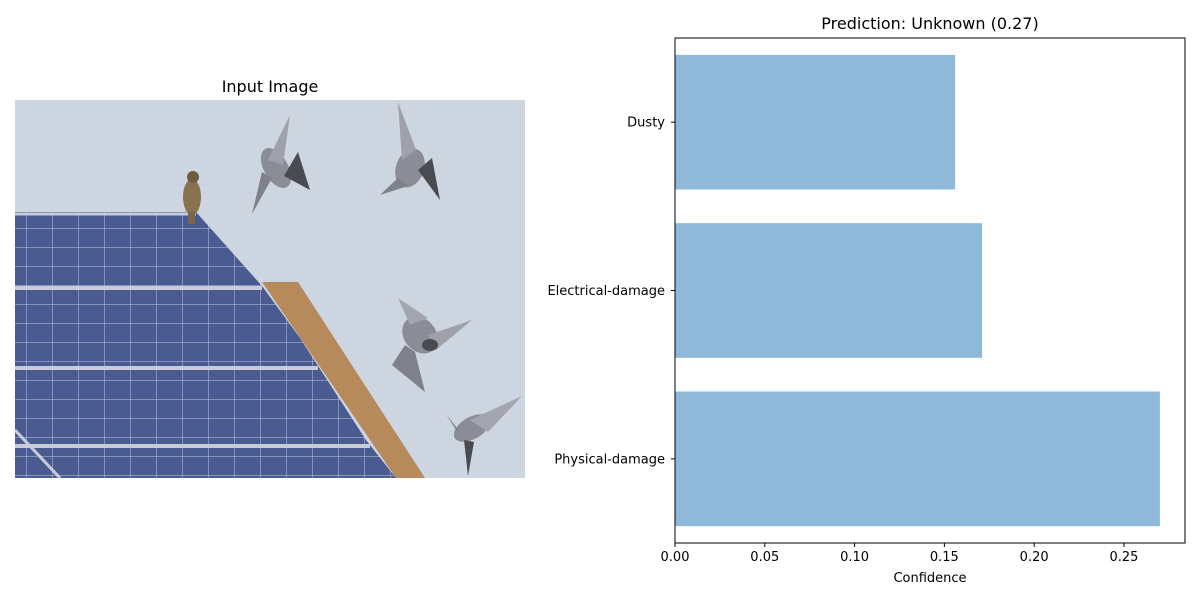 Image resolution: width=1200 pixels, height=600 pixels. What do you see at coordinates (929, 23) in the screenshot?
I see `chart-title: Prediction: Unknown (0.27)` at bounding box center [929, 23].